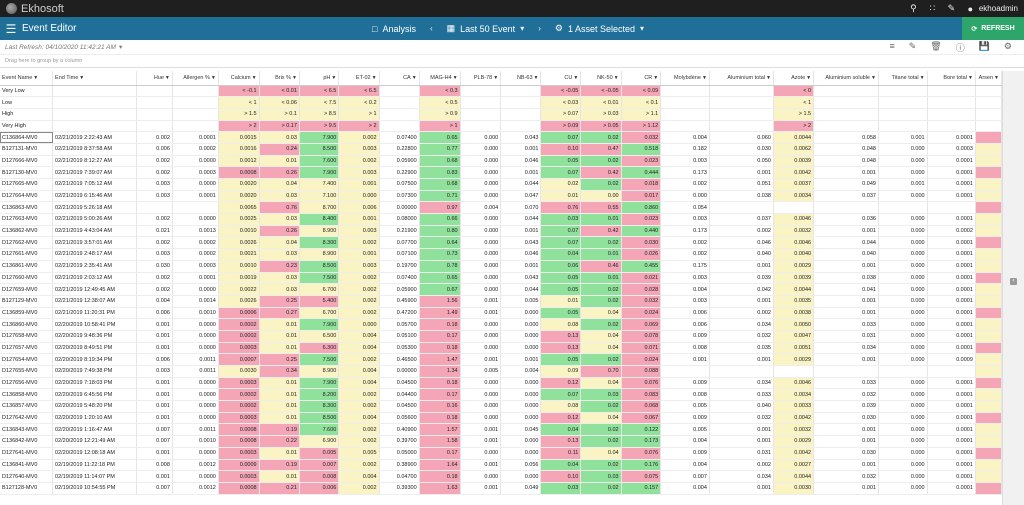  I want to click on table-cell: 02/19/2019 11:14:07 PM, so click(94, 476).